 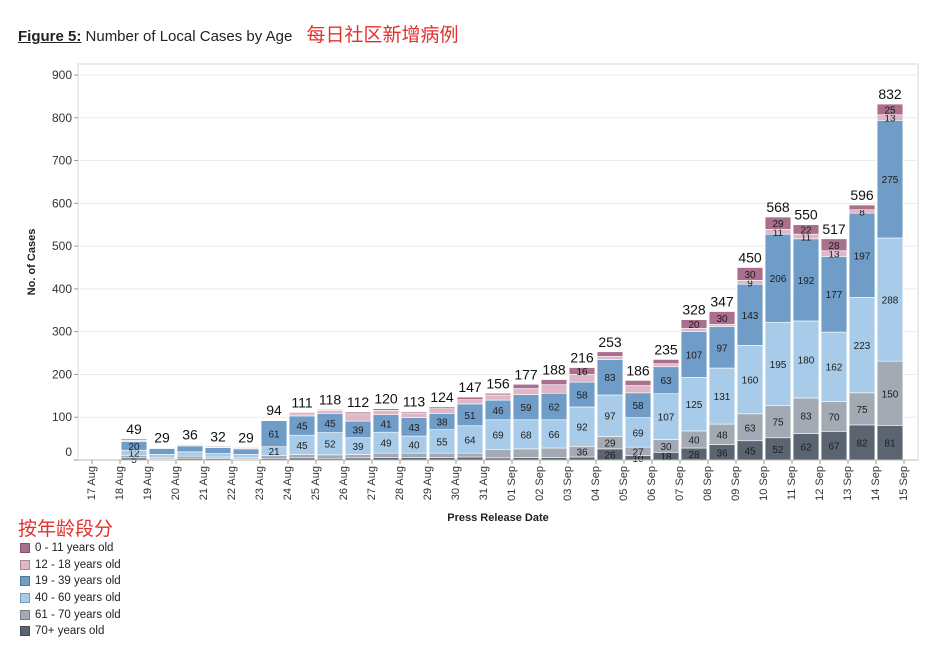 I want to click on segment-label: 30, so click(x=750, y=275).